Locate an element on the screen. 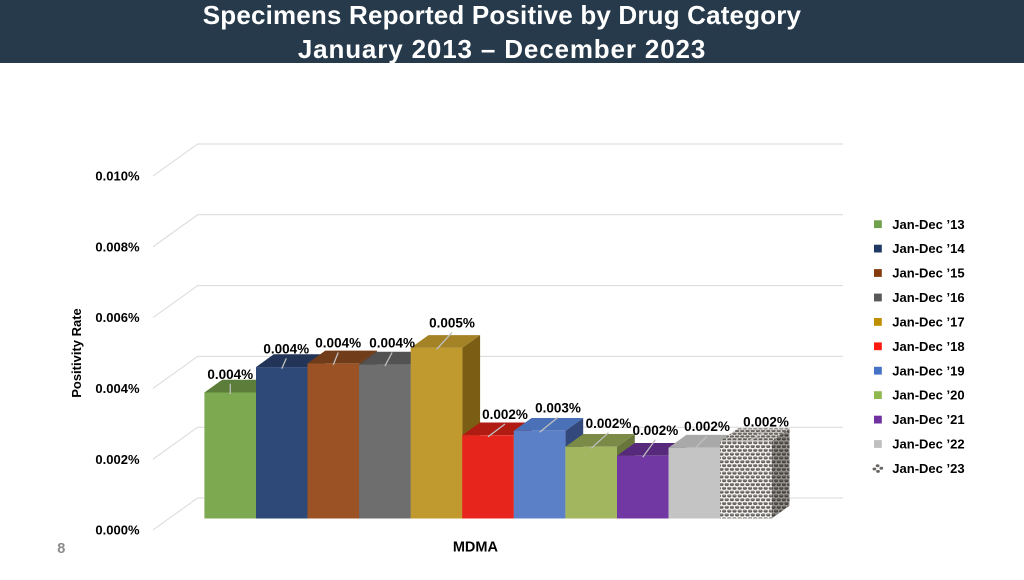 Image resolution: width=1024 pixels, height=580 pixels. svg-text: 0.000% is located at coordinates (117, 530).